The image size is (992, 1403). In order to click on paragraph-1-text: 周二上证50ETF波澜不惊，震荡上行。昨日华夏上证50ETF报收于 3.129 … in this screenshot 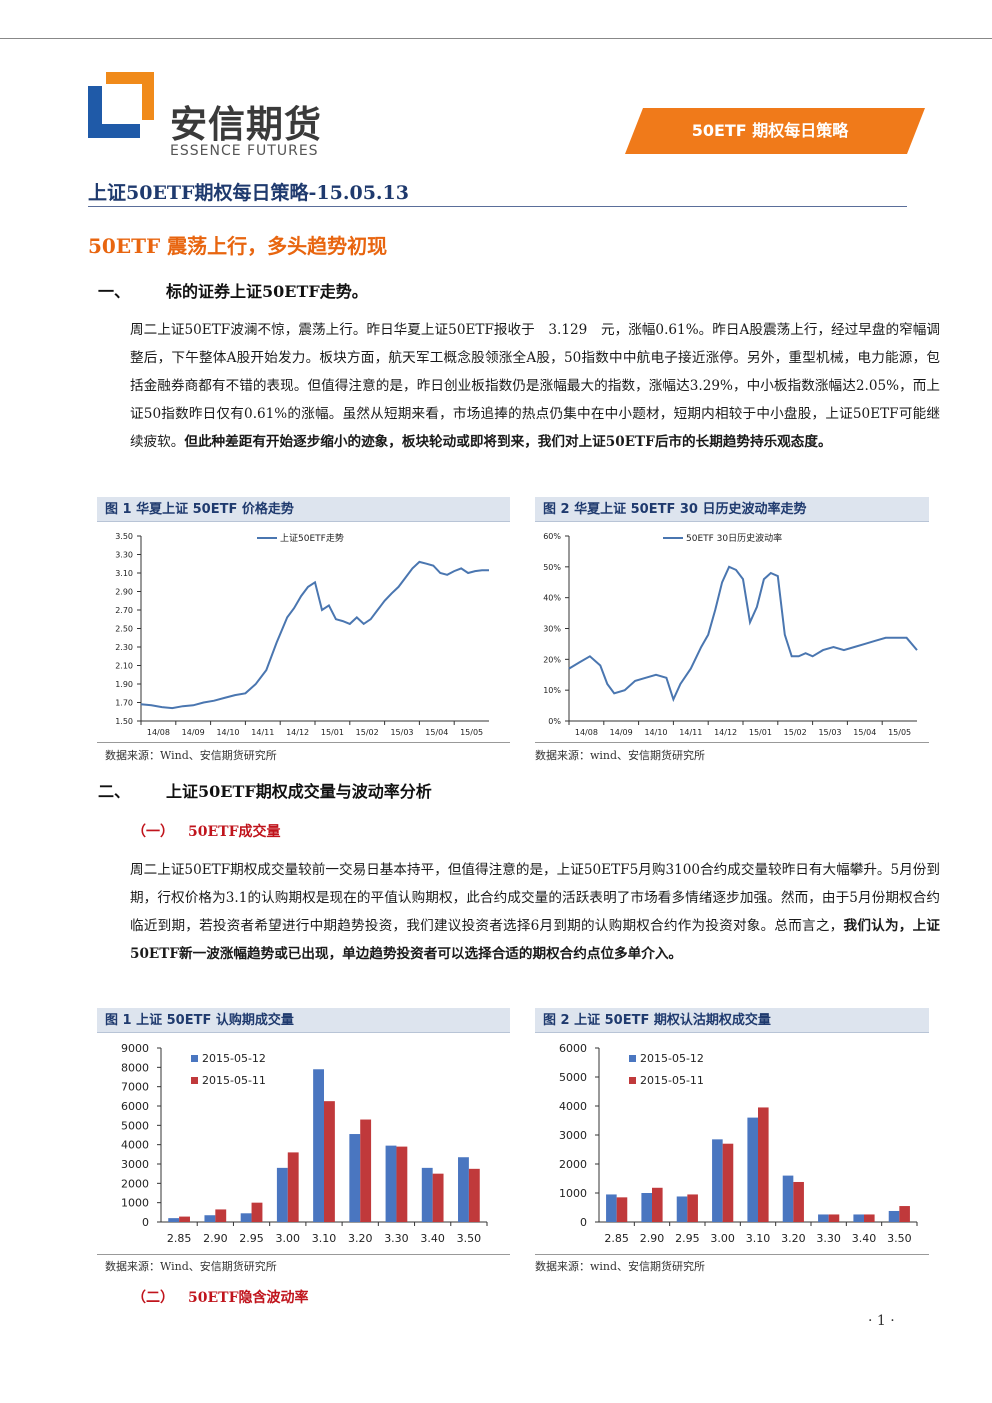, I will do `click(535, 386)`.